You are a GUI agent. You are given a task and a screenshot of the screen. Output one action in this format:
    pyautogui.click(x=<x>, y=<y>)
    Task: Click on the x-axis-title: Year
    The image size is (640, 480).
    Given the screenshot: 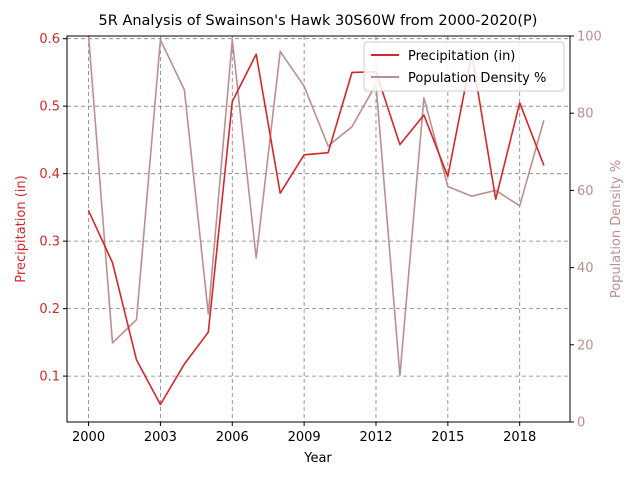 What is the action you would take?
    pyautogui.click(x=317, y=458)
    